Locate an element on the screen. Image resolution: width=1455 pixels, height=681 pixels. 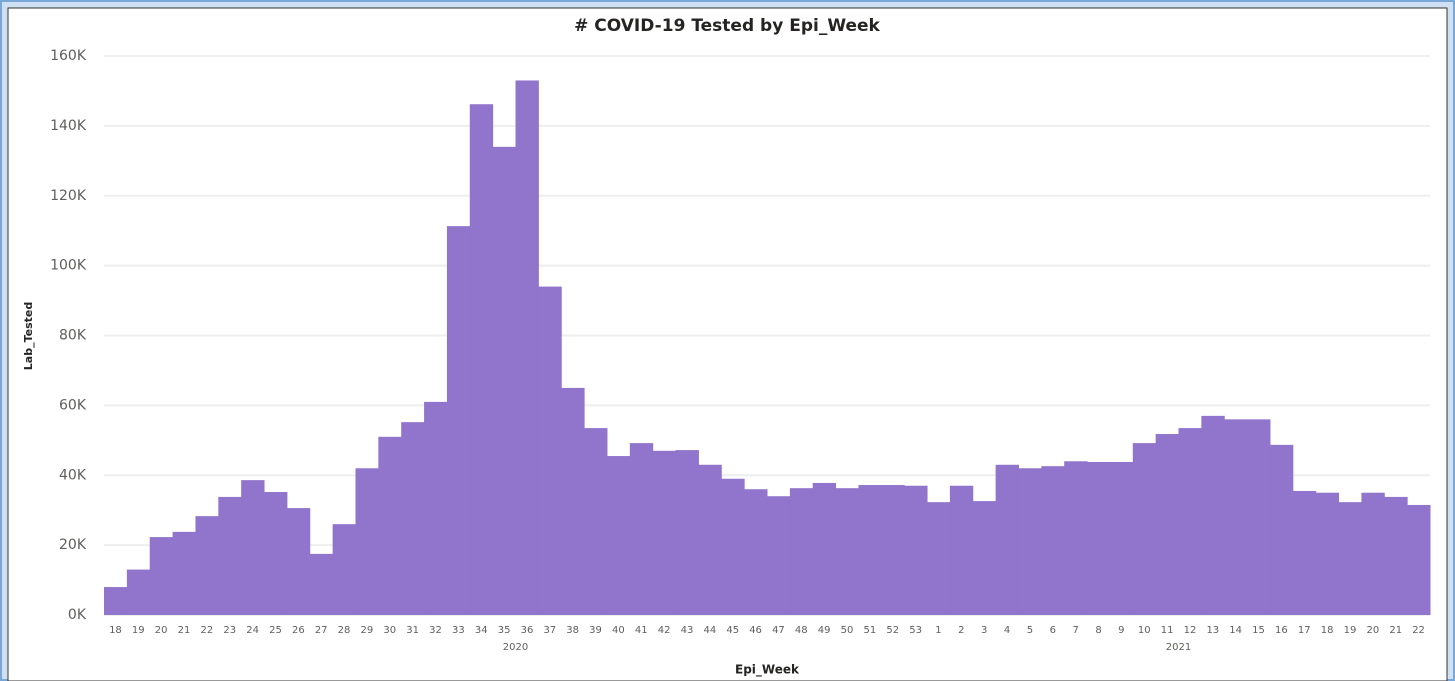
x-tick-label: 25 is located at coordinates (275, 630).